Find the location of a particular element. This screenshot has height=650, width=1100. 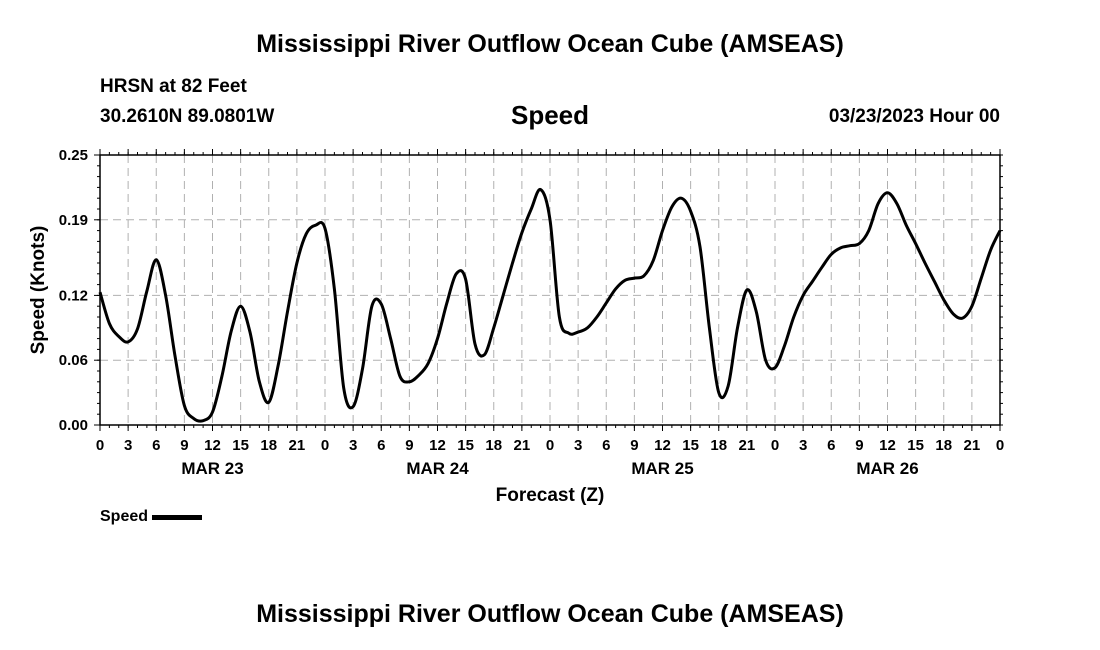

day-label: MAR 23 is located at coordinates (212, 468).